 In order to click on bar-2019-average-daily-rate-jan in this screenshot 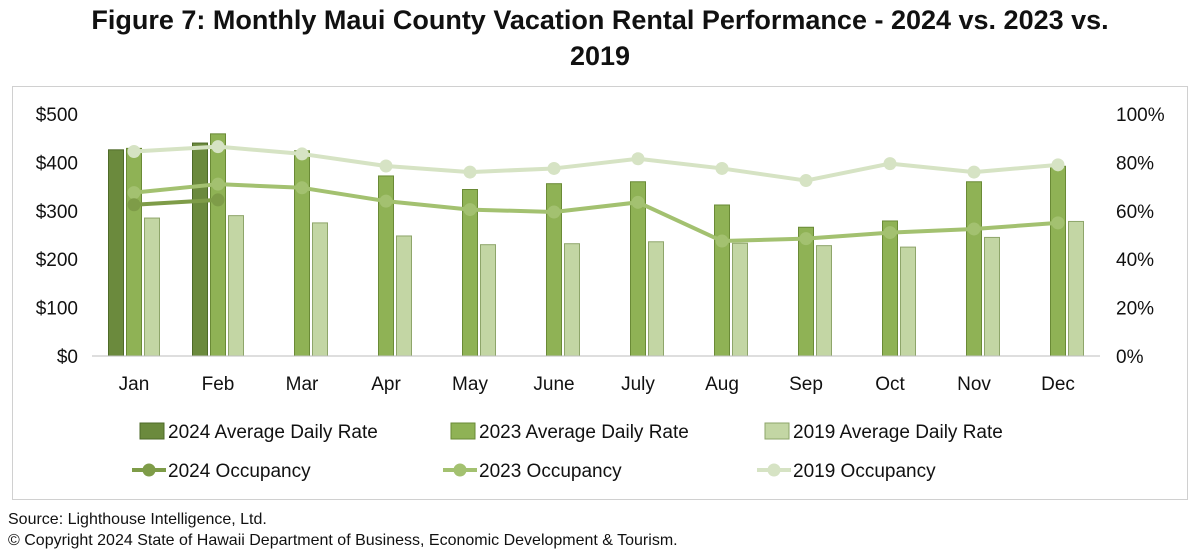, I will do `click(152, 287)`.